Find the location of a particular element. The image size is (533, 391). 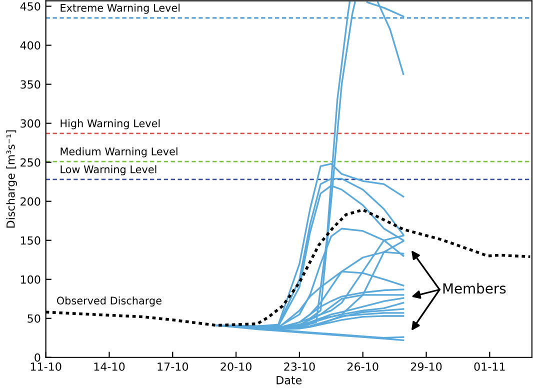

y-tick-label: 400 is located at coordinates (30, 45).